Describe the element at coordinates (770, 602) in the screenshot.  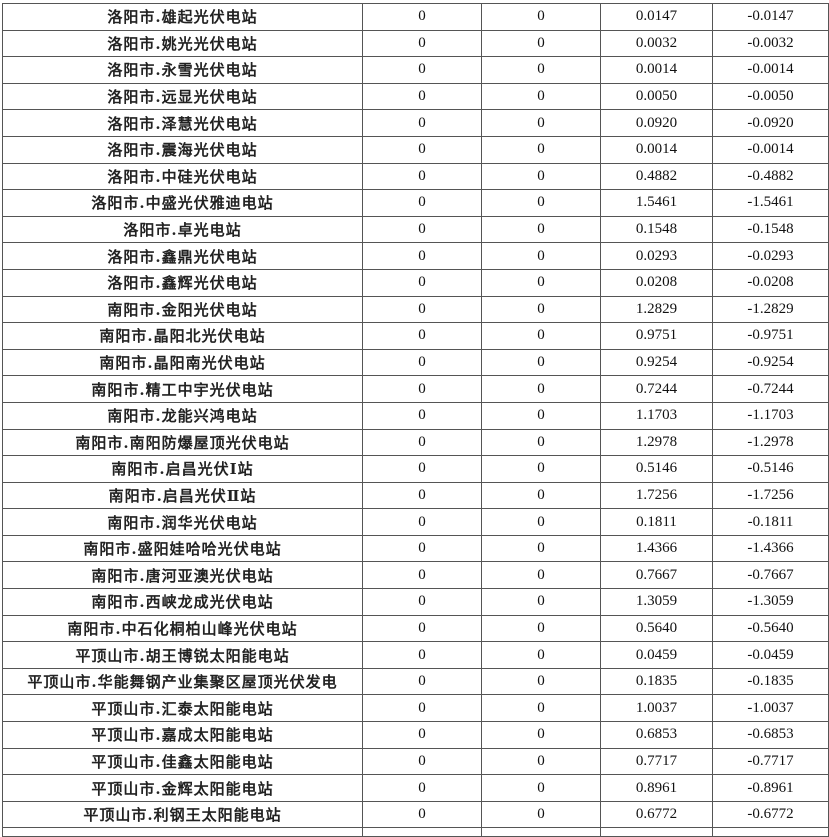
I see `value-col-4-cell: -1.3059` at that location.